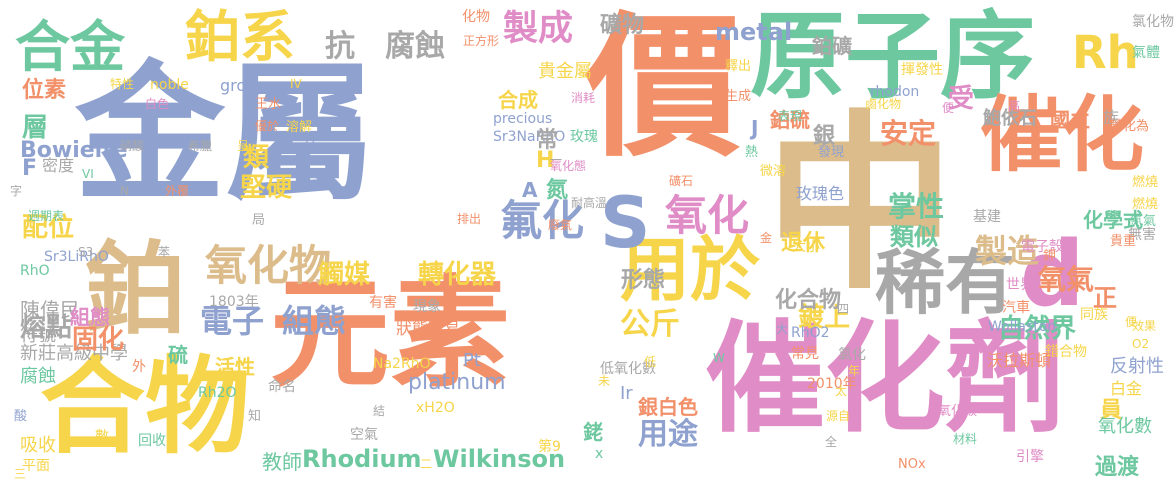 The image size is (1175, 482). What do you see at coordinates (102, 437) in the screenshot?
I see `word-cloud-word: 數` at bounding box center [102, 437].